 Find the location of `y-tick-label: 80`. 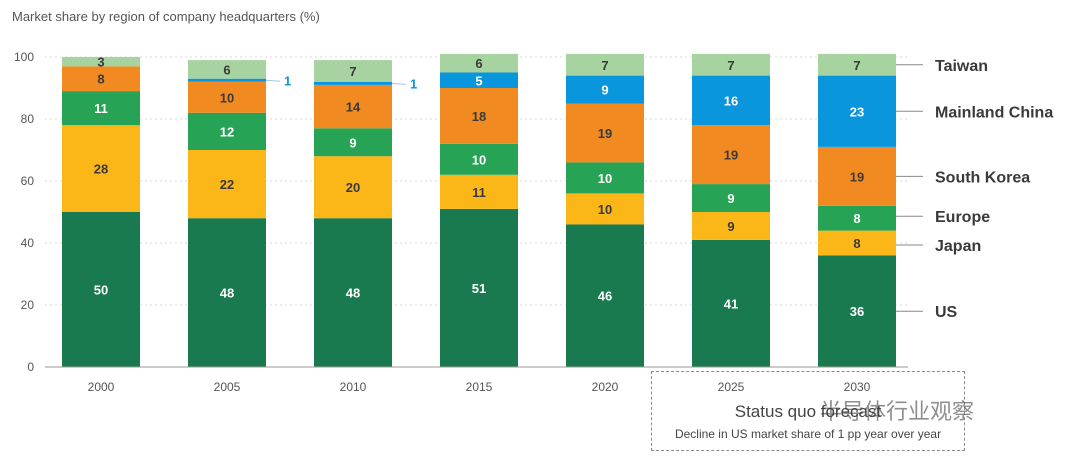

y-tick-label: 80 is located at coordinates (28, 119).